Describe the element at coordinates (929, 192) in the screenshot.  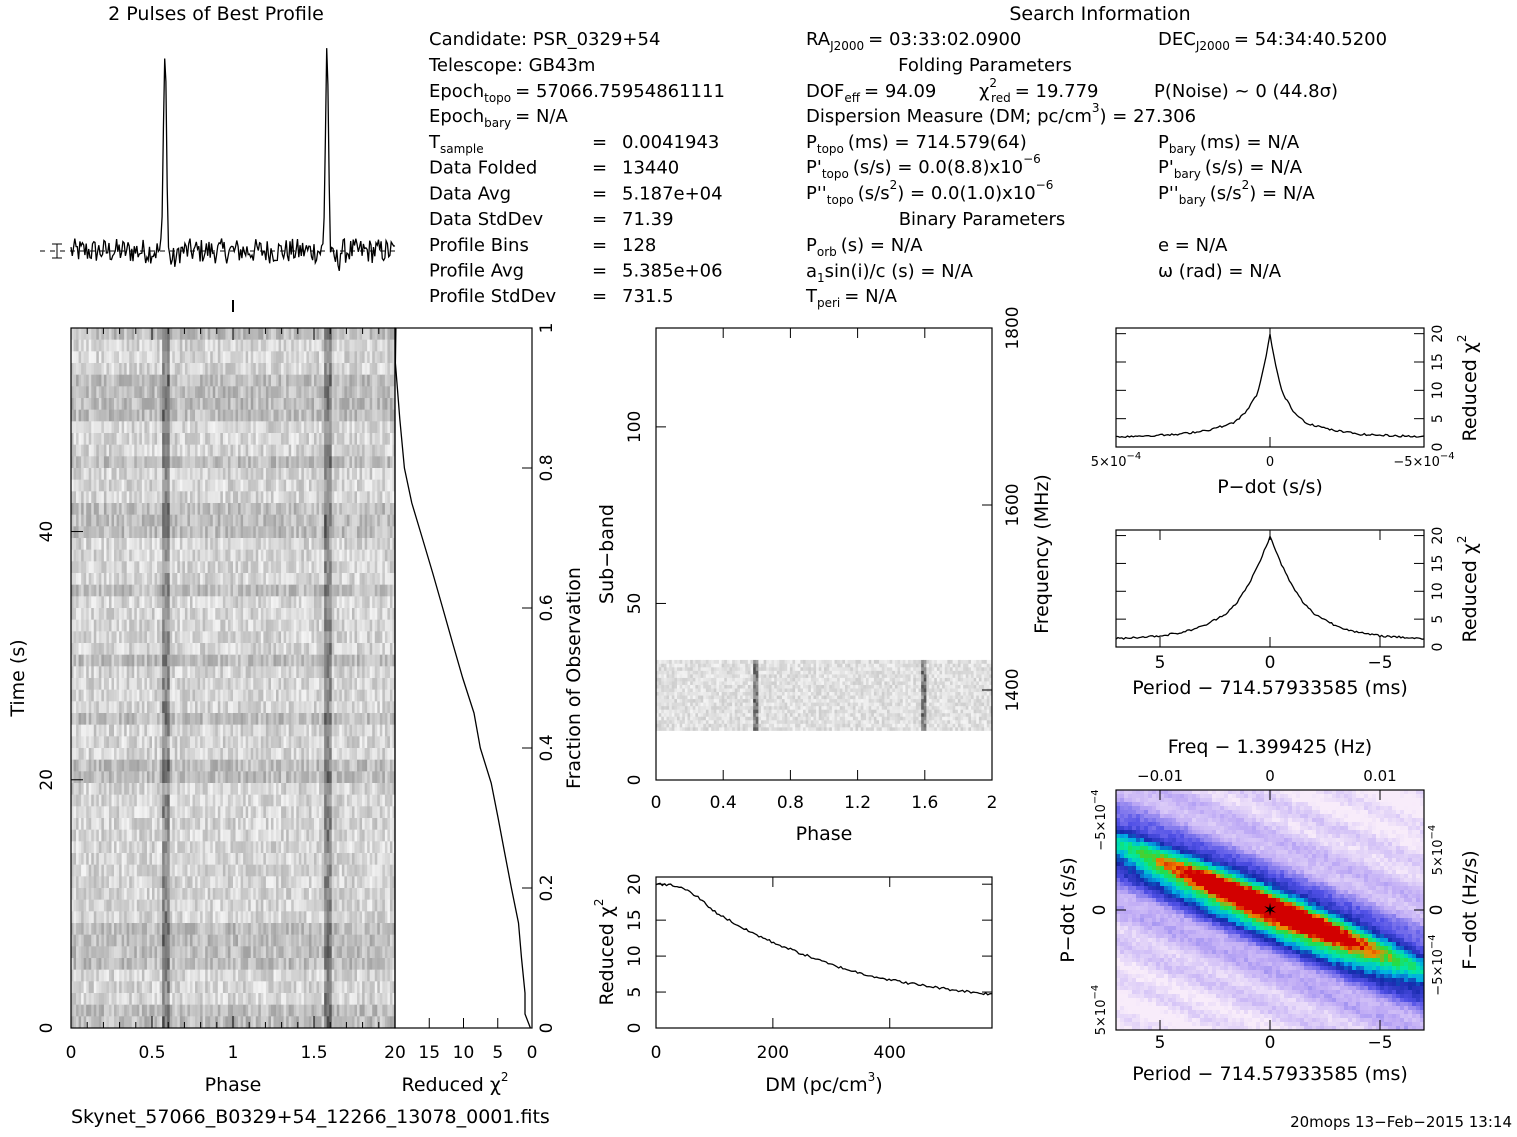
I see `pddot-topo: P''topo(s/s2) = 0.0(1.0)x10−6` at that location.